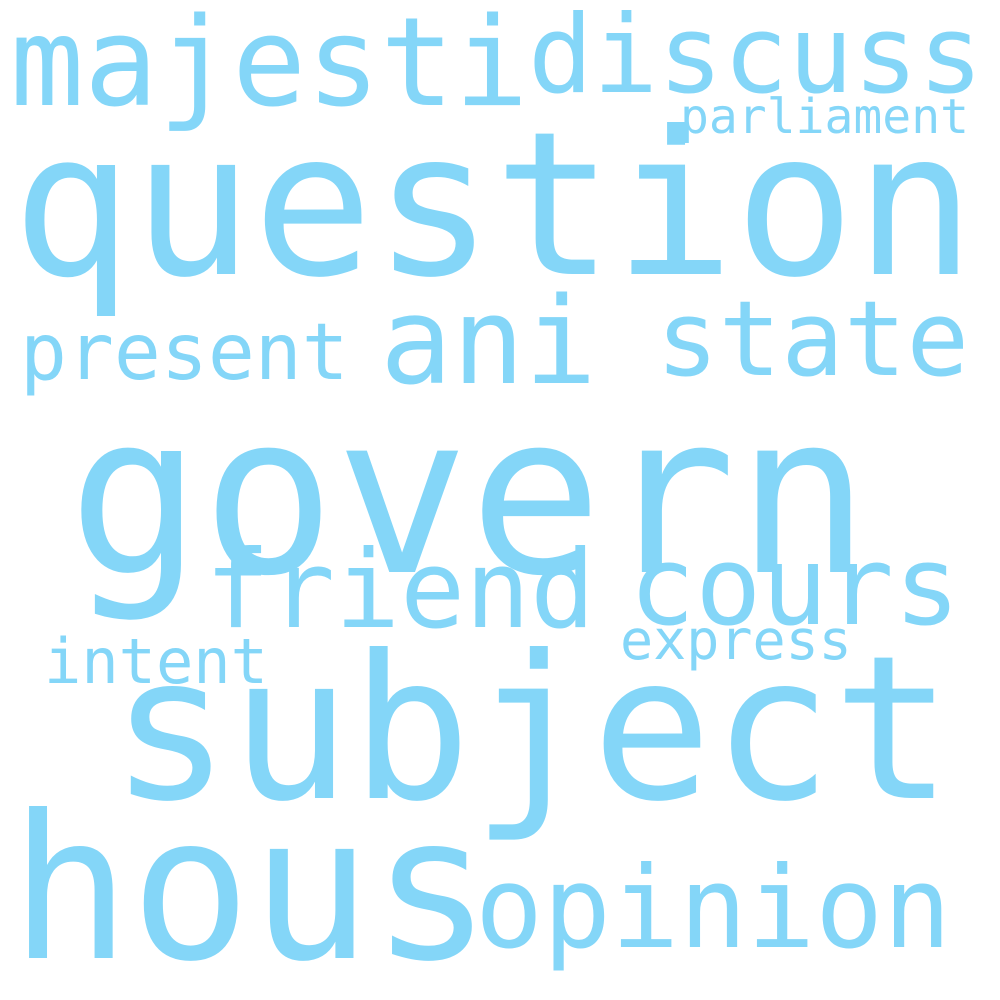 The height and width of the screenshot is (1000, 1000). I want to click on word-express: express, so click(736, 640).